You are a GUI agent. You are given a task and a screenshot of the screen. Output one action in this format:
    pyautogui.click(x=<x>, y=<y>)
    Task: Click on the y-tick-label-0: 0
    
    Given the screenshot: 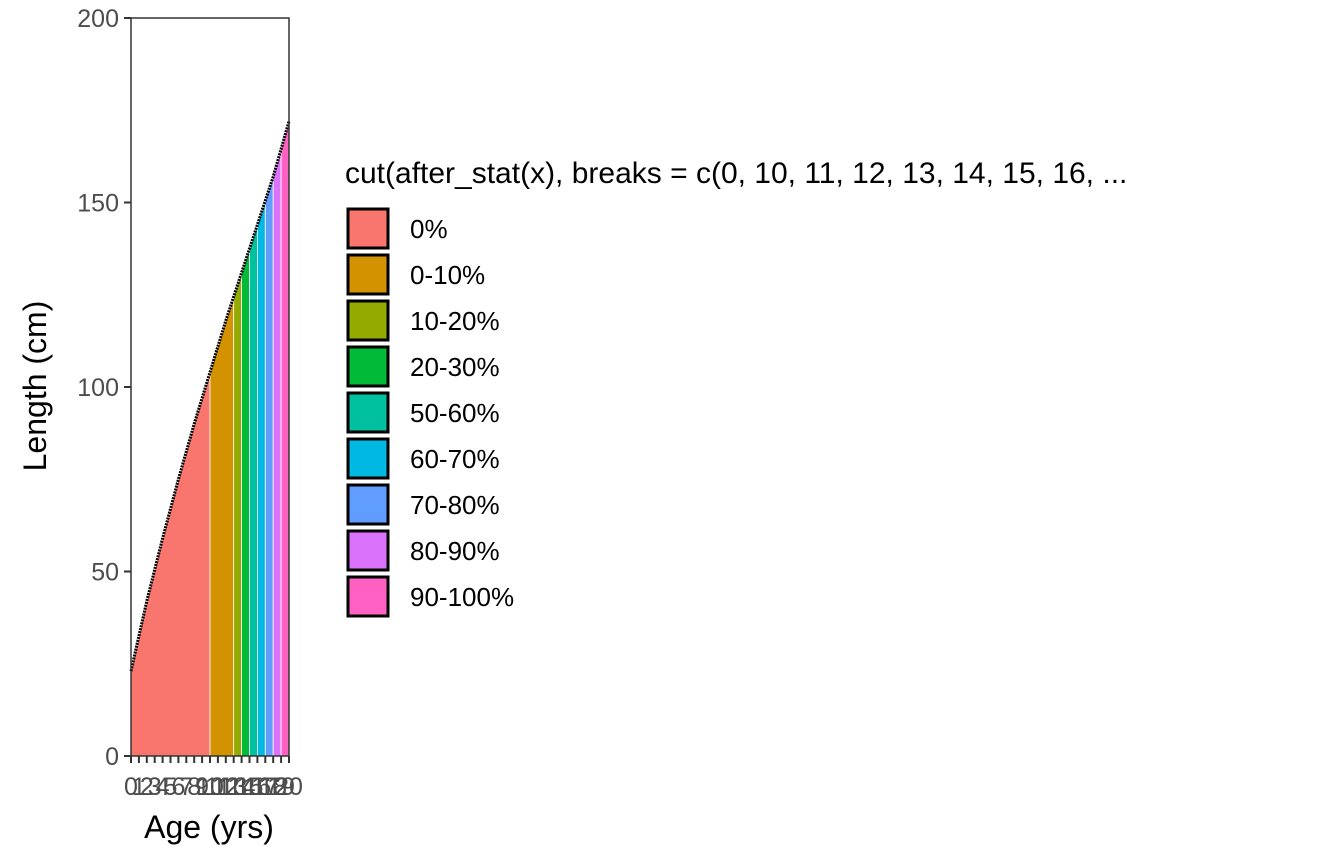 What is the action you would take?
    pyautogui.click(x=112, y=757)
    